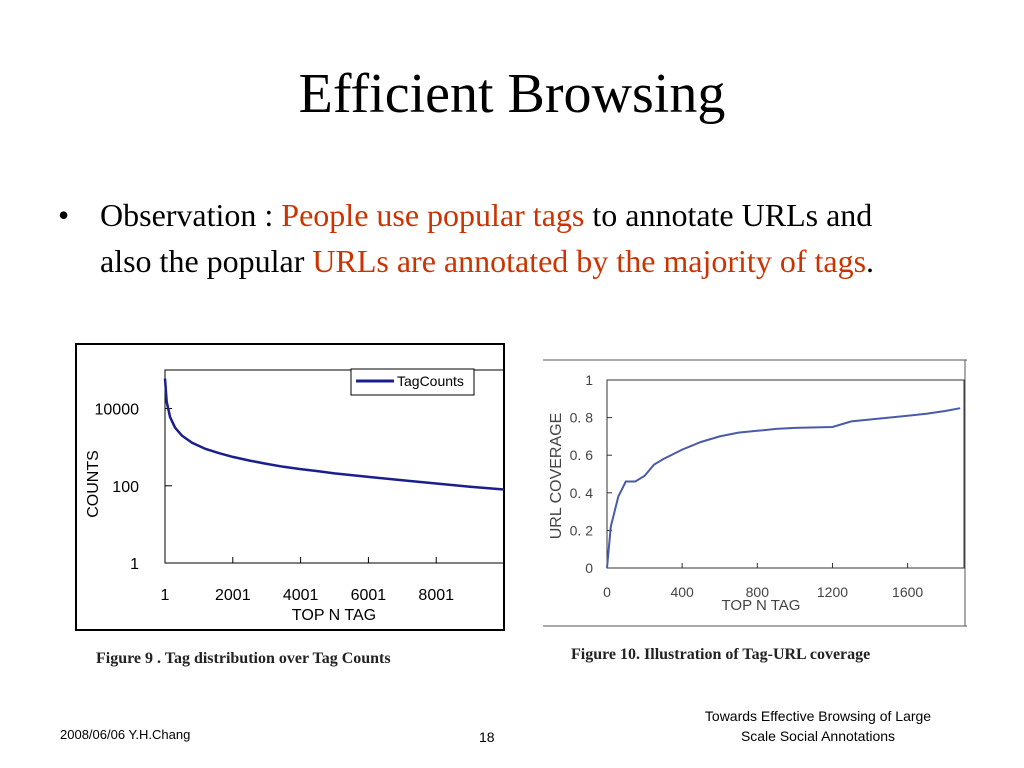 The image size is (1024, 768). What do you see at coordinates (487, 737) in the screenshot?
I see `page-number: 18` at bounding box center [487, 737].